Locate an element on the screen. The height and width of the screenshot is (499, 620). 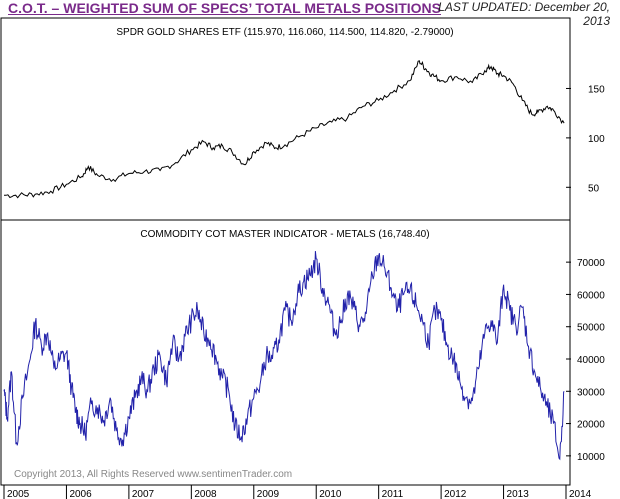
x-tick-label: 2008 is located at coordinates (205, 494).